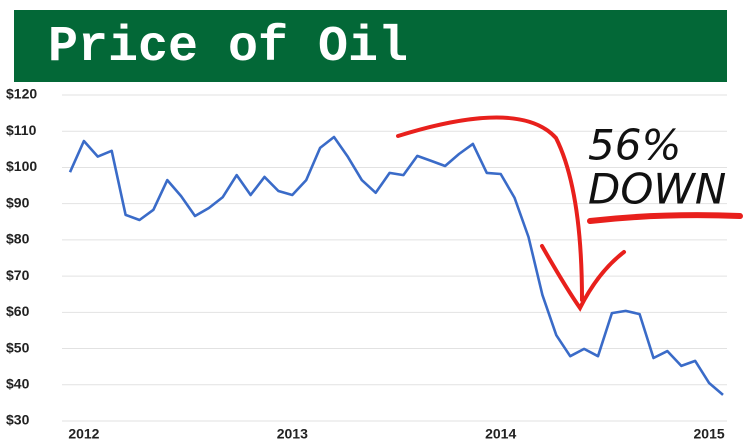  What do you see at coordinates (21, 166) in the screenshot?
I see `y-tick-label: $100` at bounding box center [21, 166].